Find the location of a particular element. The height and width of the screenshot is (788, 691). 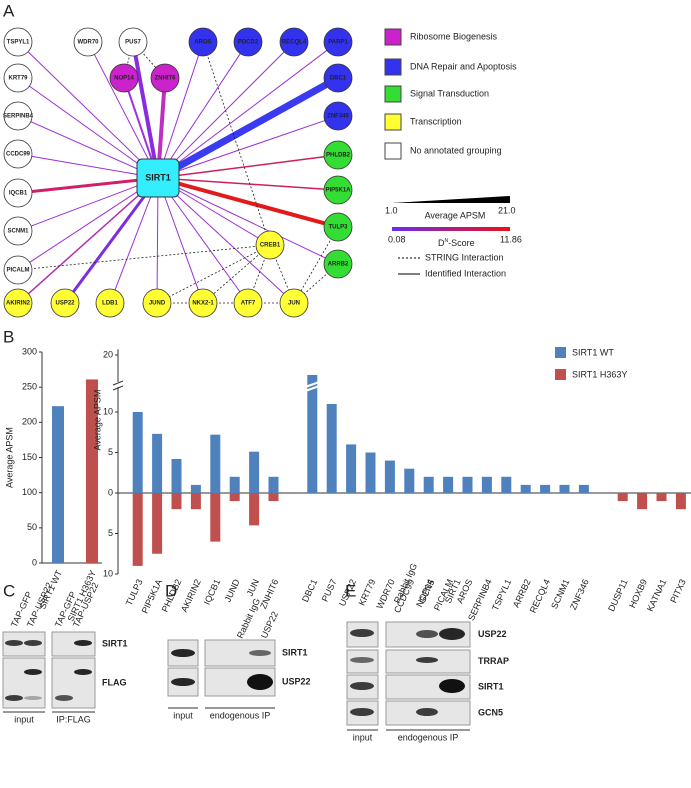

x-tick-label: TSPYL1 is located at coordinates (501, 595).